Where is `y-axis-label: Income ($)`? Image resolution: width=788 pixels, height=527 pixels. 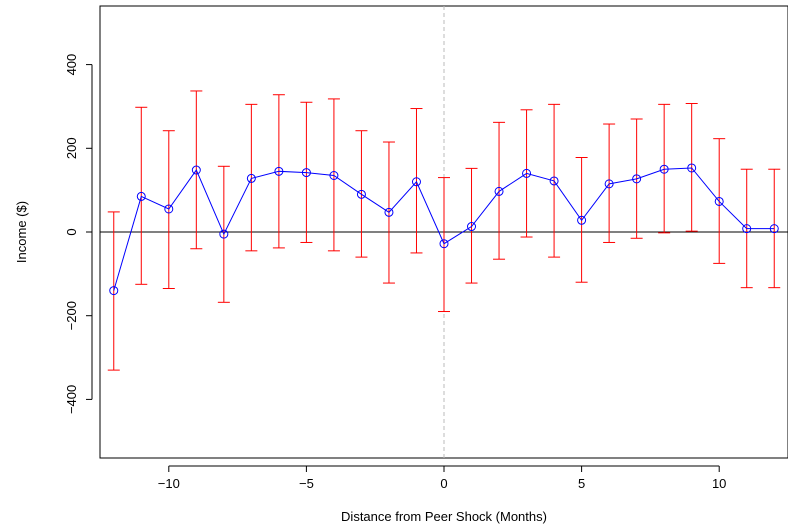
y-axis-label: Income ($) is located at coordinates (21, 232).